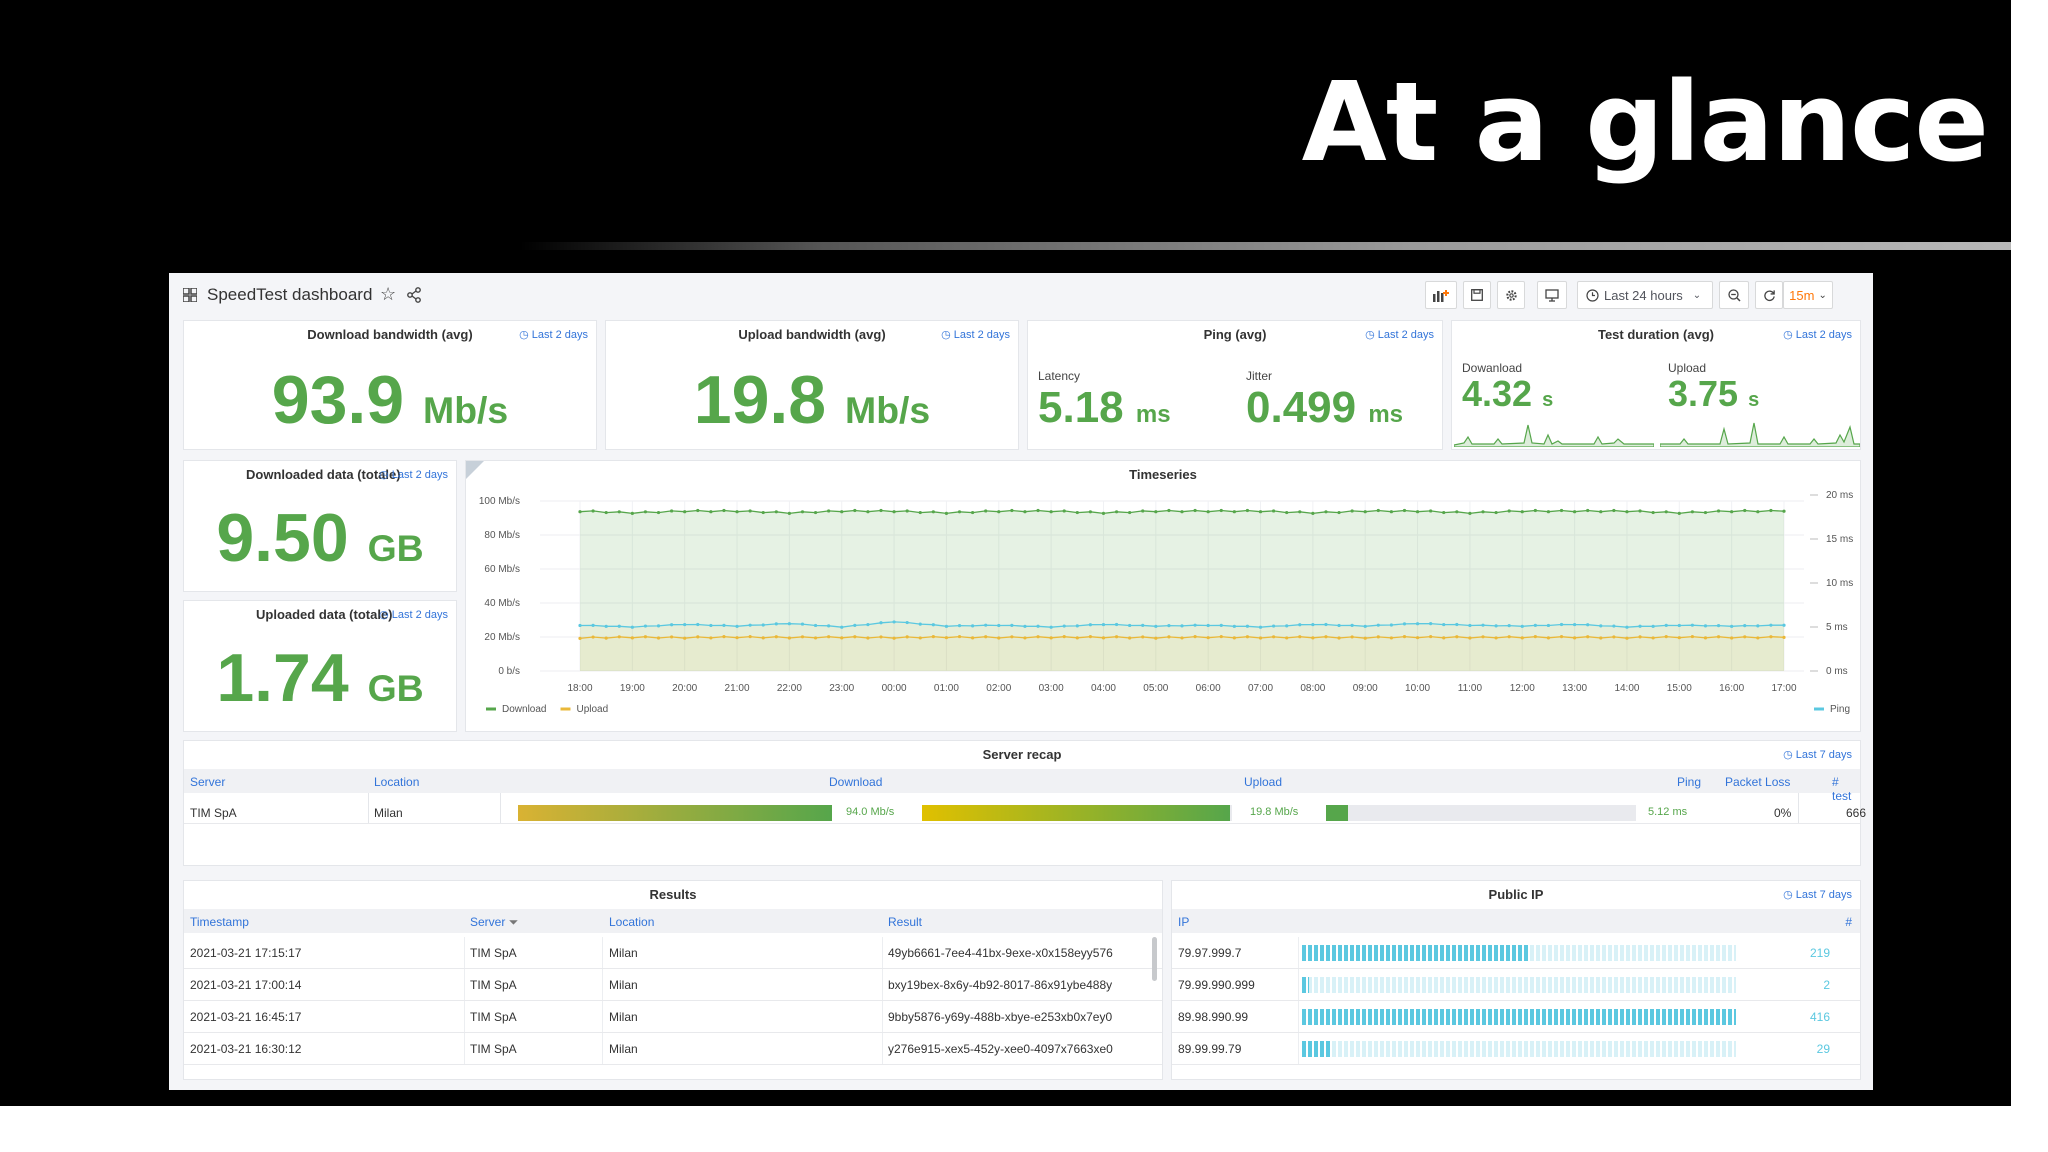 The width and height of the screenshot is (2048, 1152). I want to click on time-range-picker: Last 24 hours ⌄, so click(1645, 295).